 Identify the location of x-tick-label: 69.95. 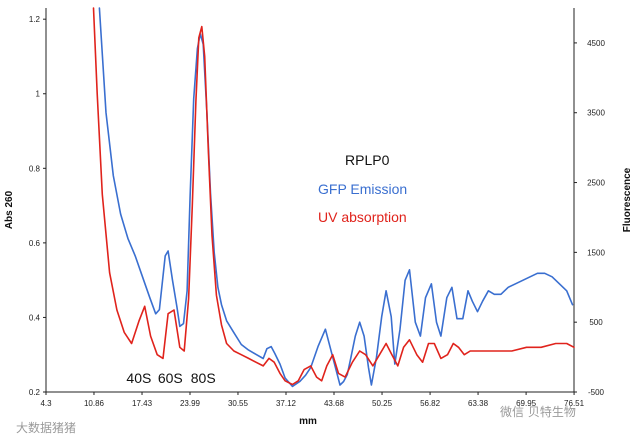
(526, 403).